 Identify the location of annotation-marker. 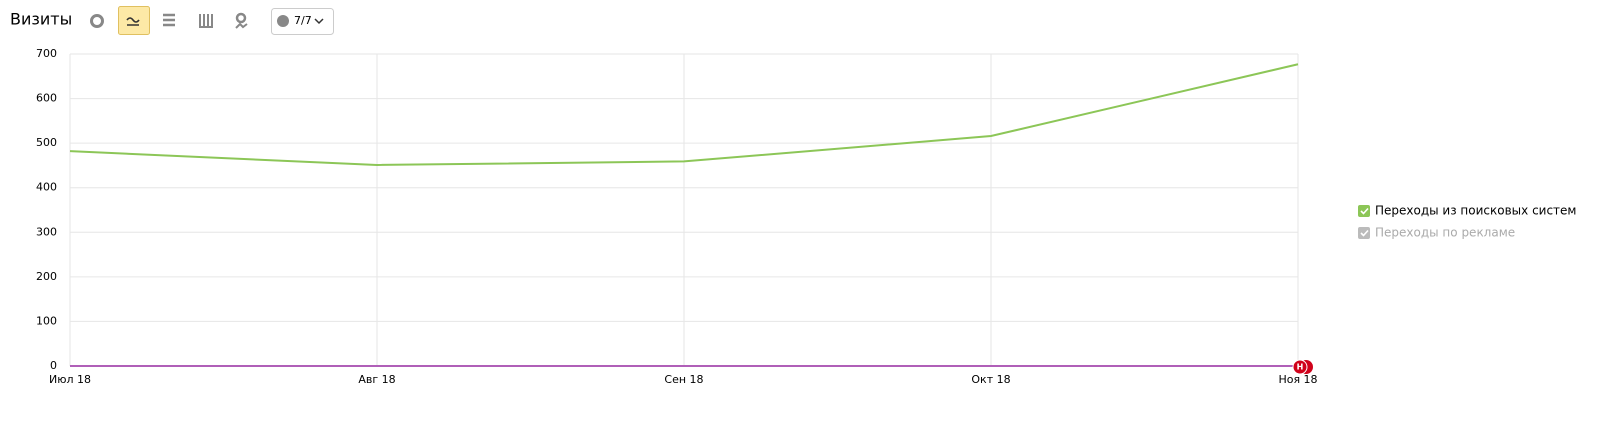
(1300, 367).